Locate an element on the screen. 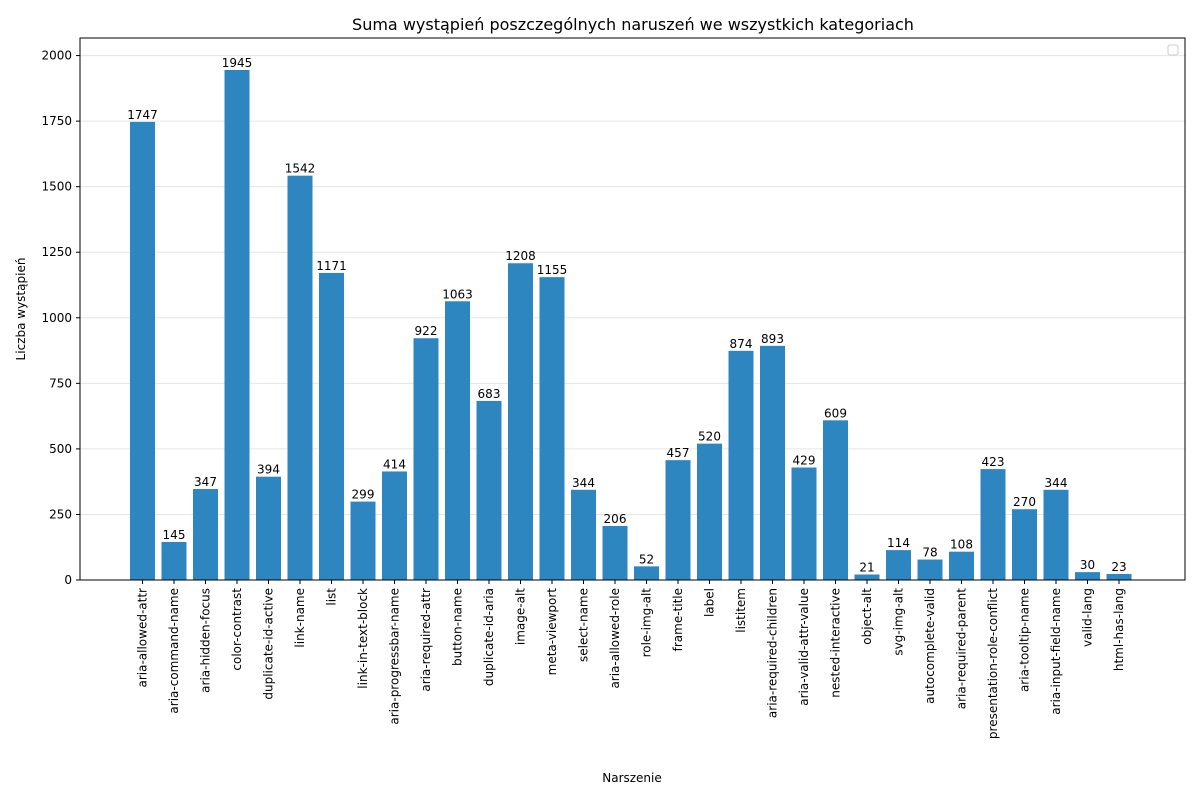  x-tick-label: autocomplete-valid is located at coordinates (930, 646).